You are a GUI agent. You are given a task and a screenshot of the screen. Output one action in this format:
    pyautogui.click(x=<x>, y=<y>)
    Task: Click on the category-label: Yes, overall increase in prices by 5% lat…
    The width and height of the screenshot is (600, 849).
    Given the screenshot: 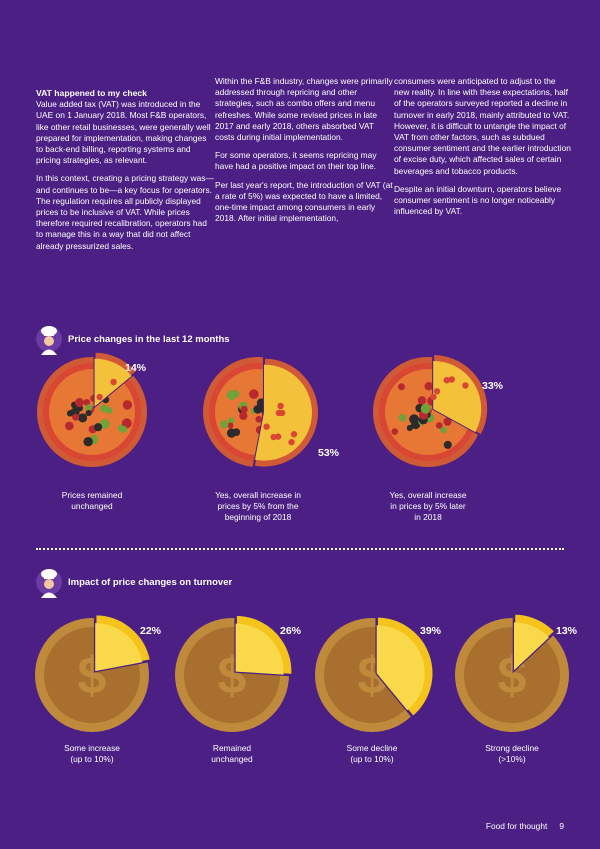 What is the action you would take?
    pyautogui.click(x=428, y=506)
    